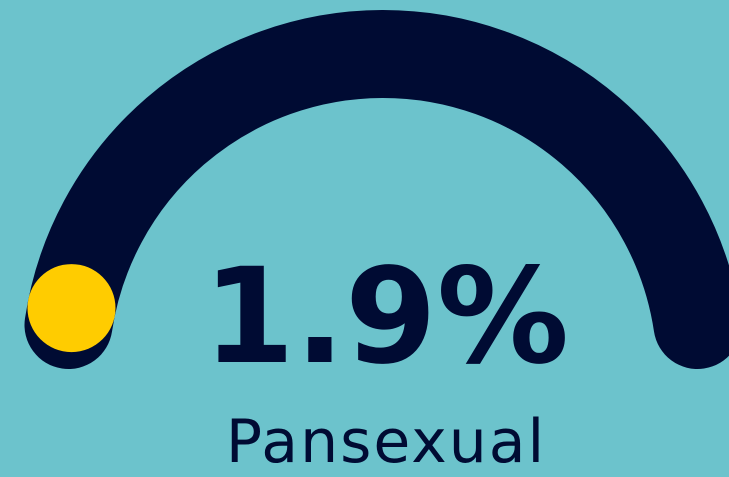 This screenshot has height=477, width=729. I want to click on gauge-marker, so click(71, 308).